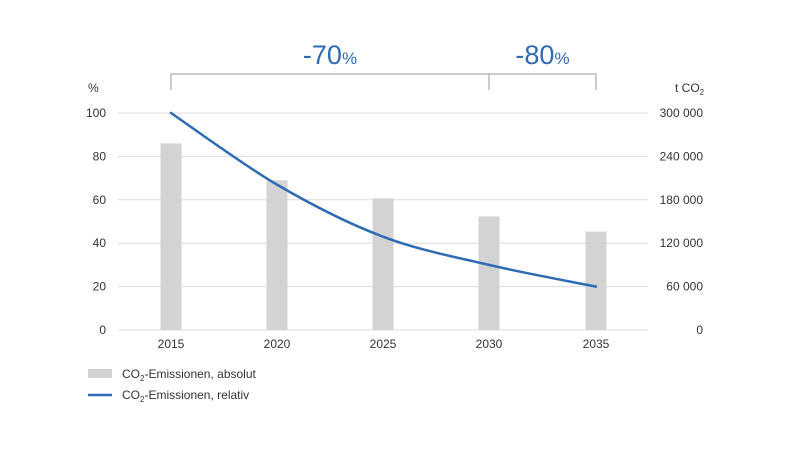  I want to click on right-axis-unit-prefix: t CO, so click(687, 88).